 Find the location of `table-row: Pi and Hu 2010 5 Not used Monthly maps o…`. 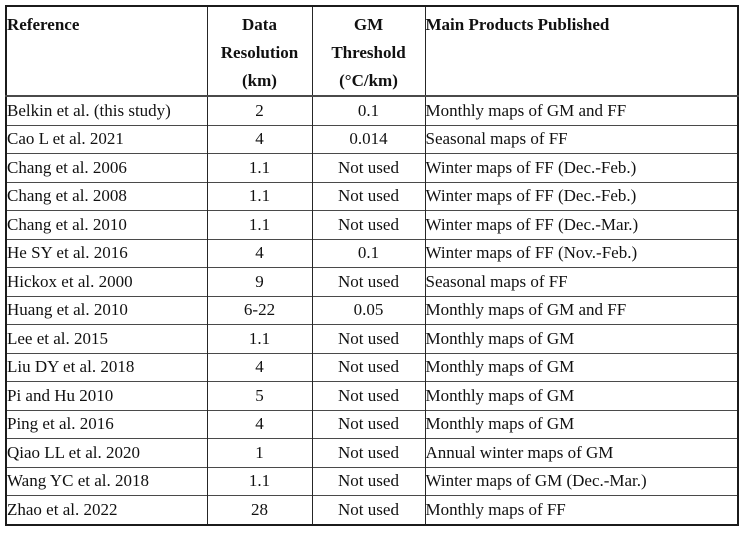

table-row: Pi and Hu 2010 5 Not used Monthly maps o… is located at coordinates (372, 395).